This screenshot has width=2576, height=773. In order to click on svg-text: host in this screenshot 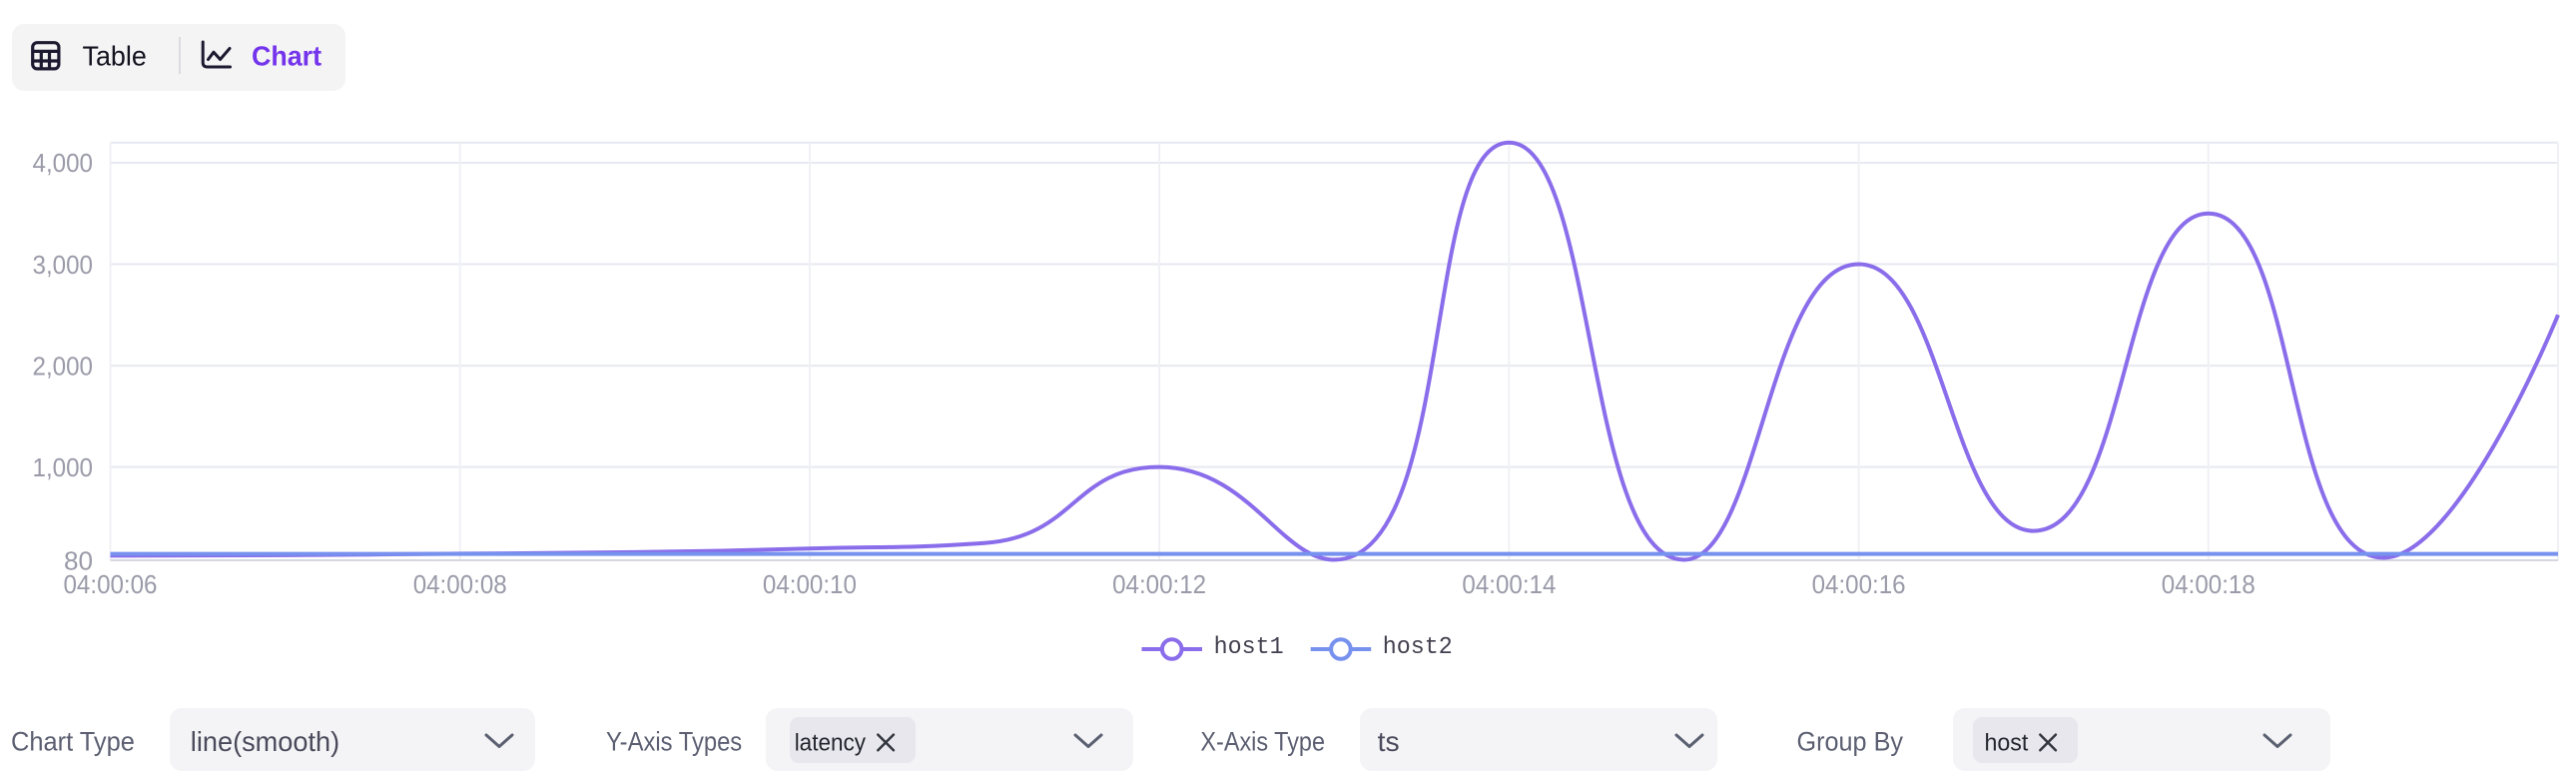, I will do `click(2007, 742)`.